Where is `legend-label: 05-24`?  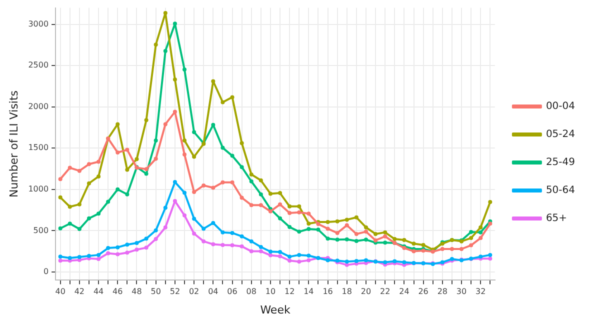
legend-label: 05-24 is located at coordinates (561, 134).